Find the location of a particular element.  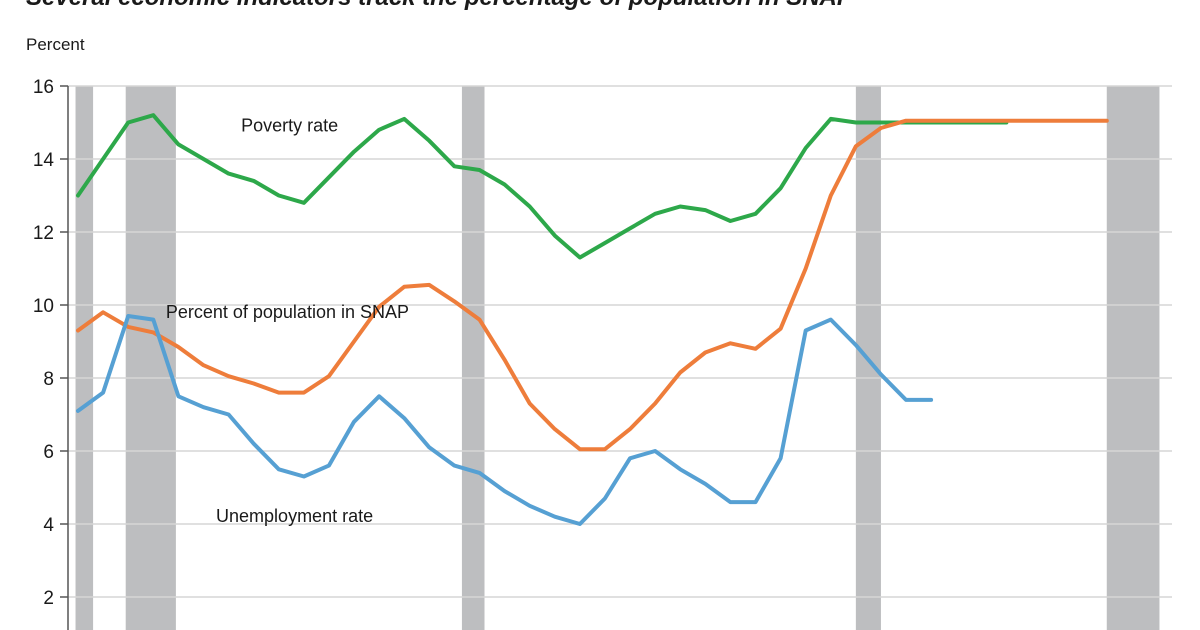

y-tick-label: 12 is located at coordinates (43, 233).